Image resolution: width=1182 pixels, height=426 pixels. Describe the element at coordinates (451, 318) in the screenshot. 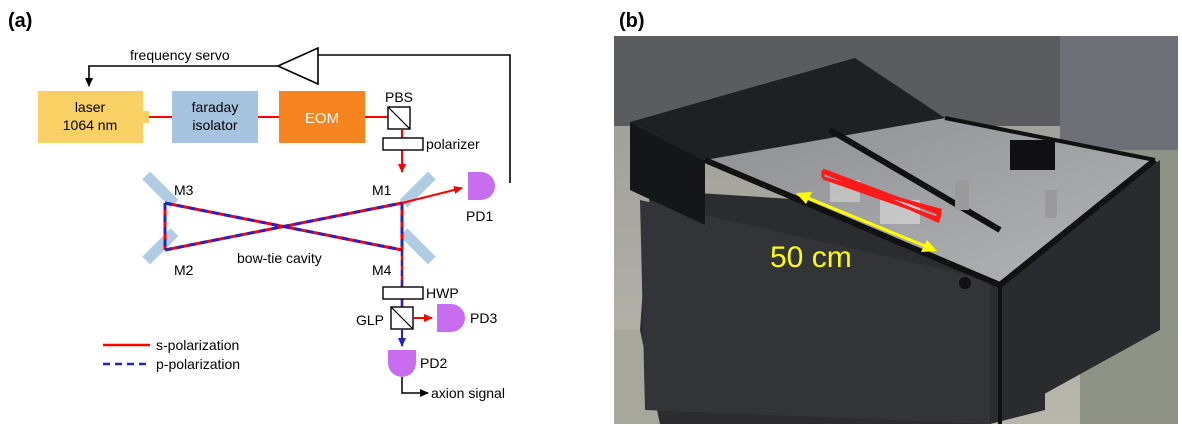

I see `pd3-detector-icon` at that location.